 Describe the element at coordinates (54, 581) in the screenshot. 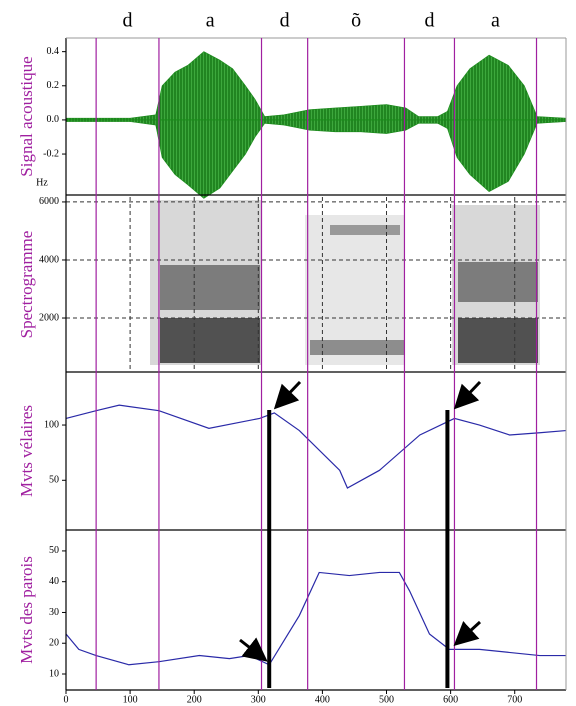

I see `y-tick-label: 40` at that location.